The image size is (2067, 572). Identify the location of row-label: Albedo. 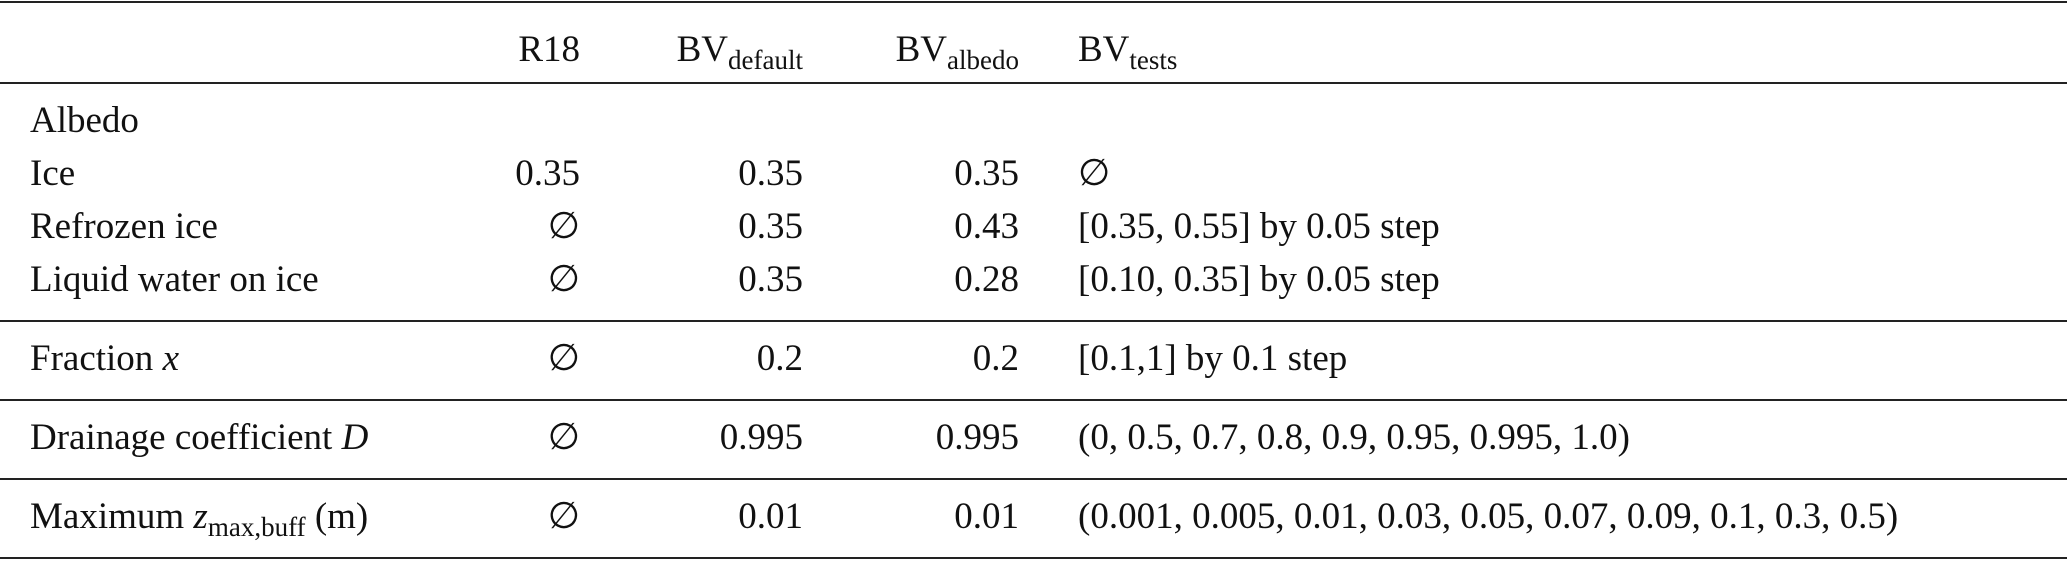
(84, 121).